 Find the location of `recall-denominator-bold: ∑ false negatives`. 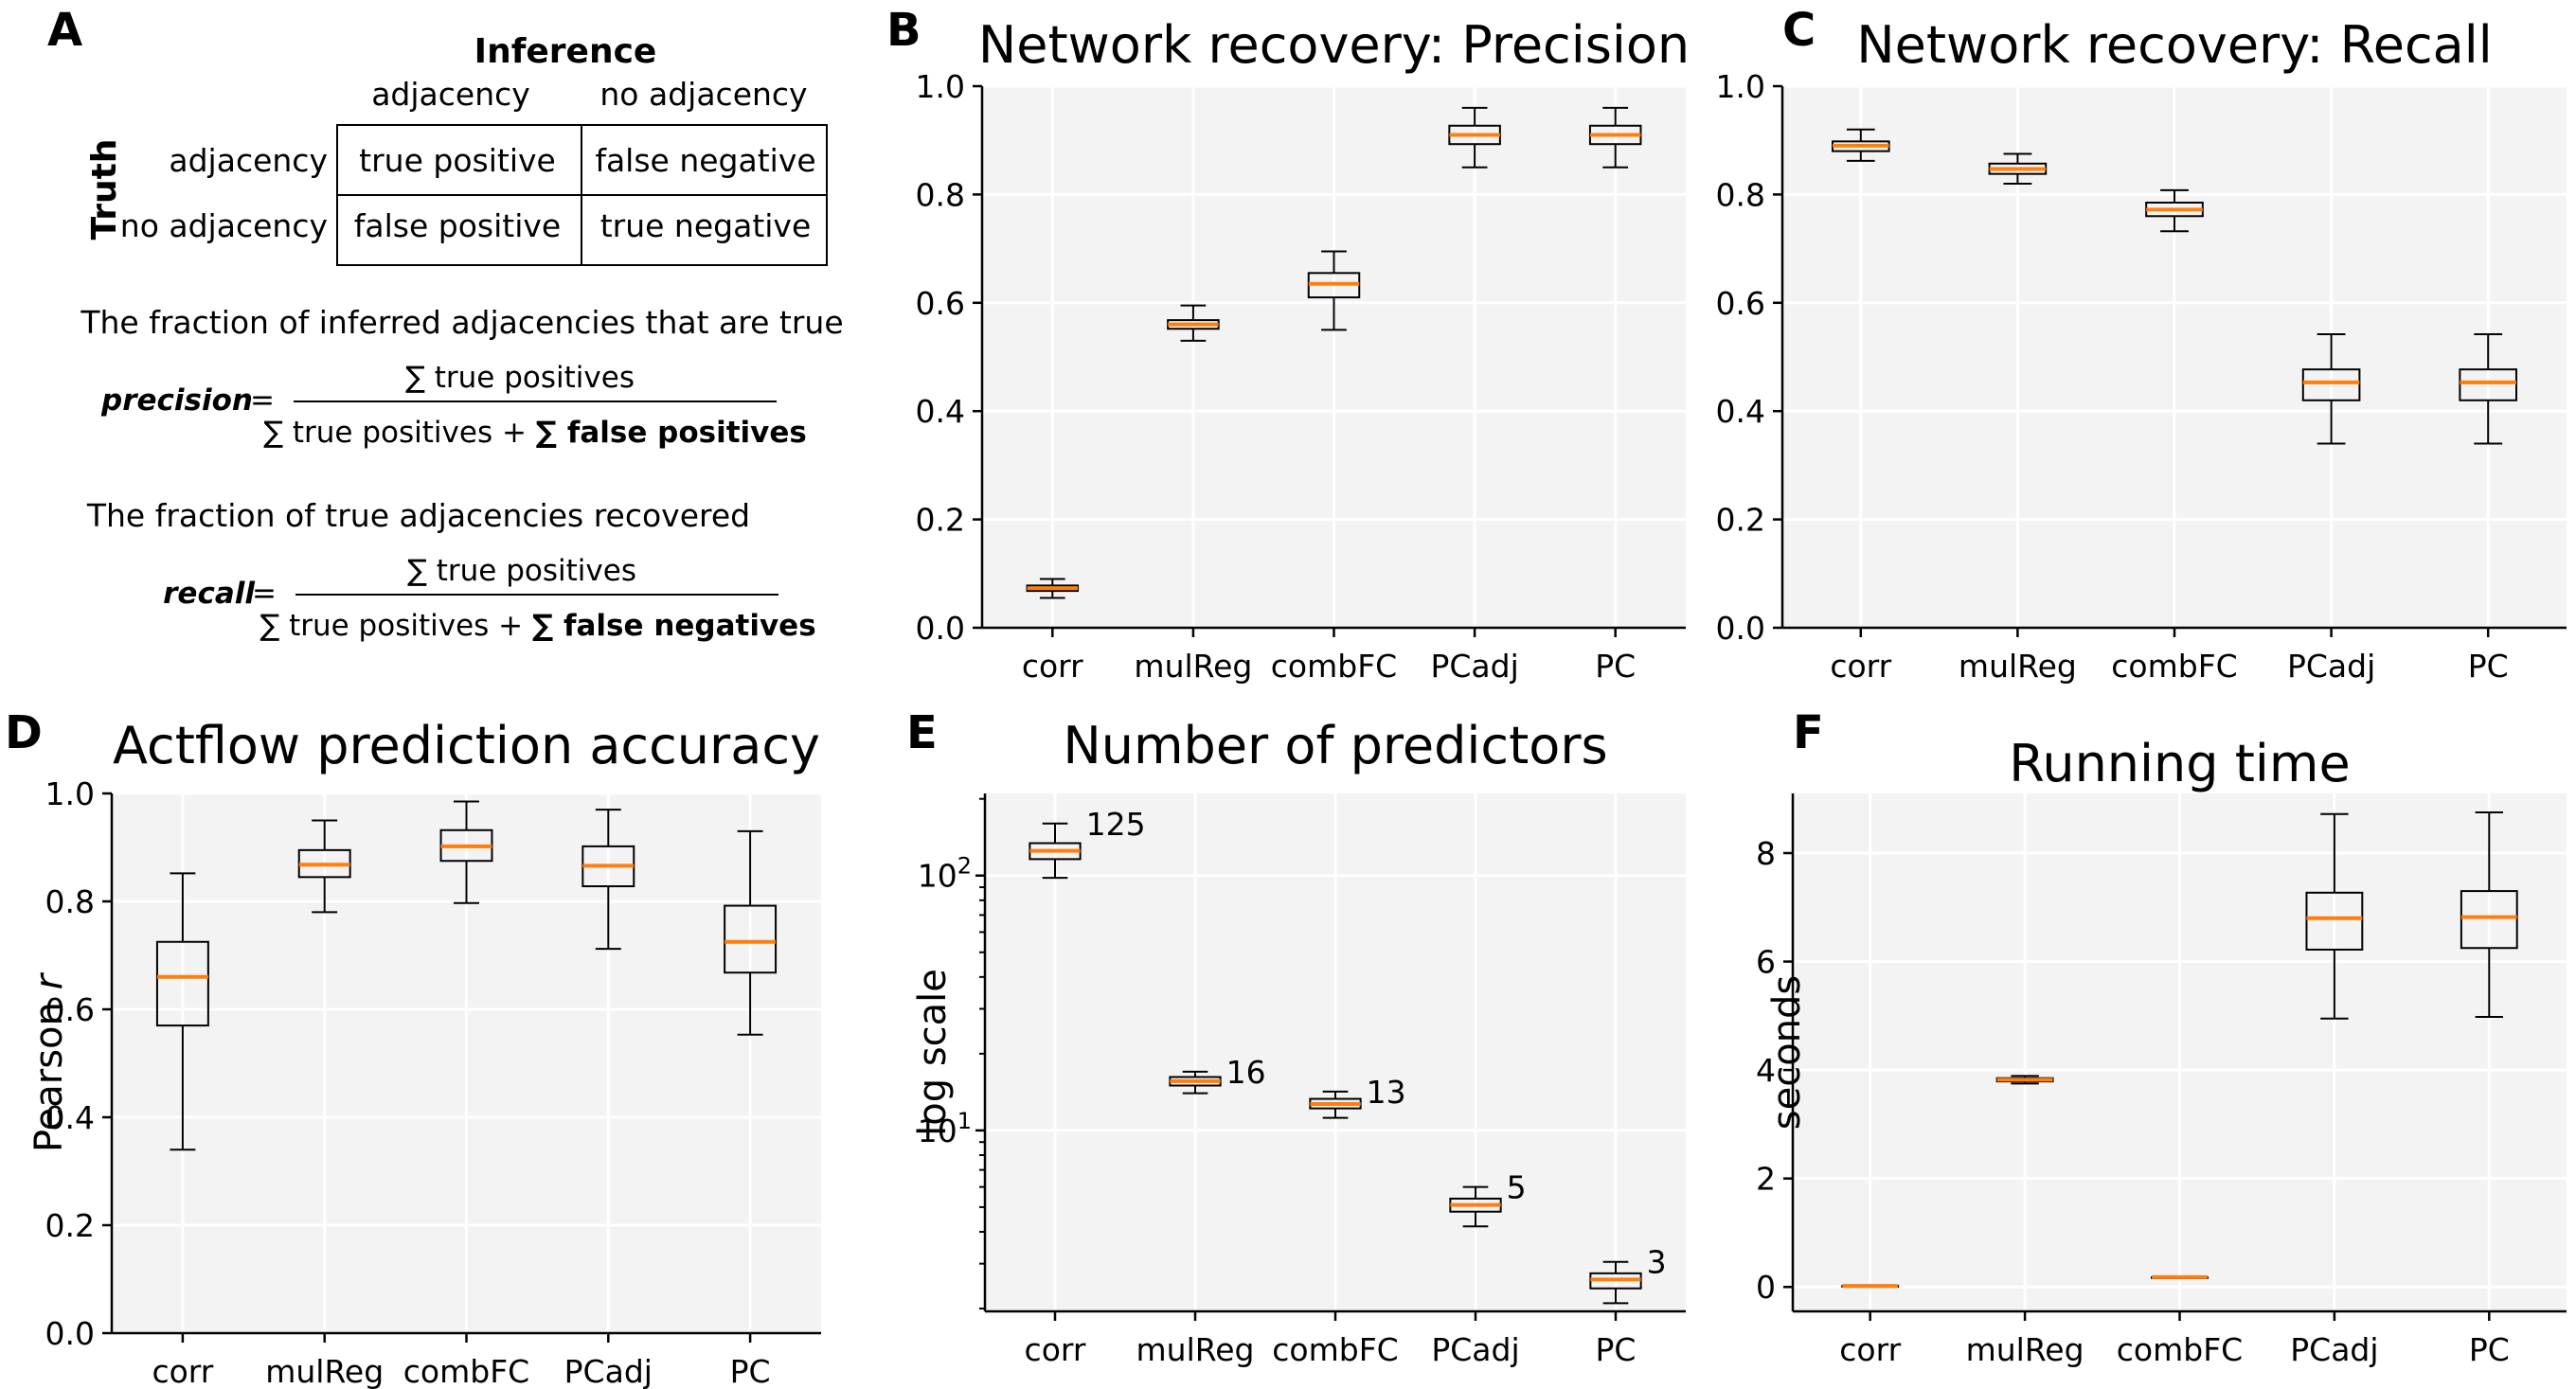

recall-denominator-bold: ∑ false negatives is located at coordinates (674, 626).